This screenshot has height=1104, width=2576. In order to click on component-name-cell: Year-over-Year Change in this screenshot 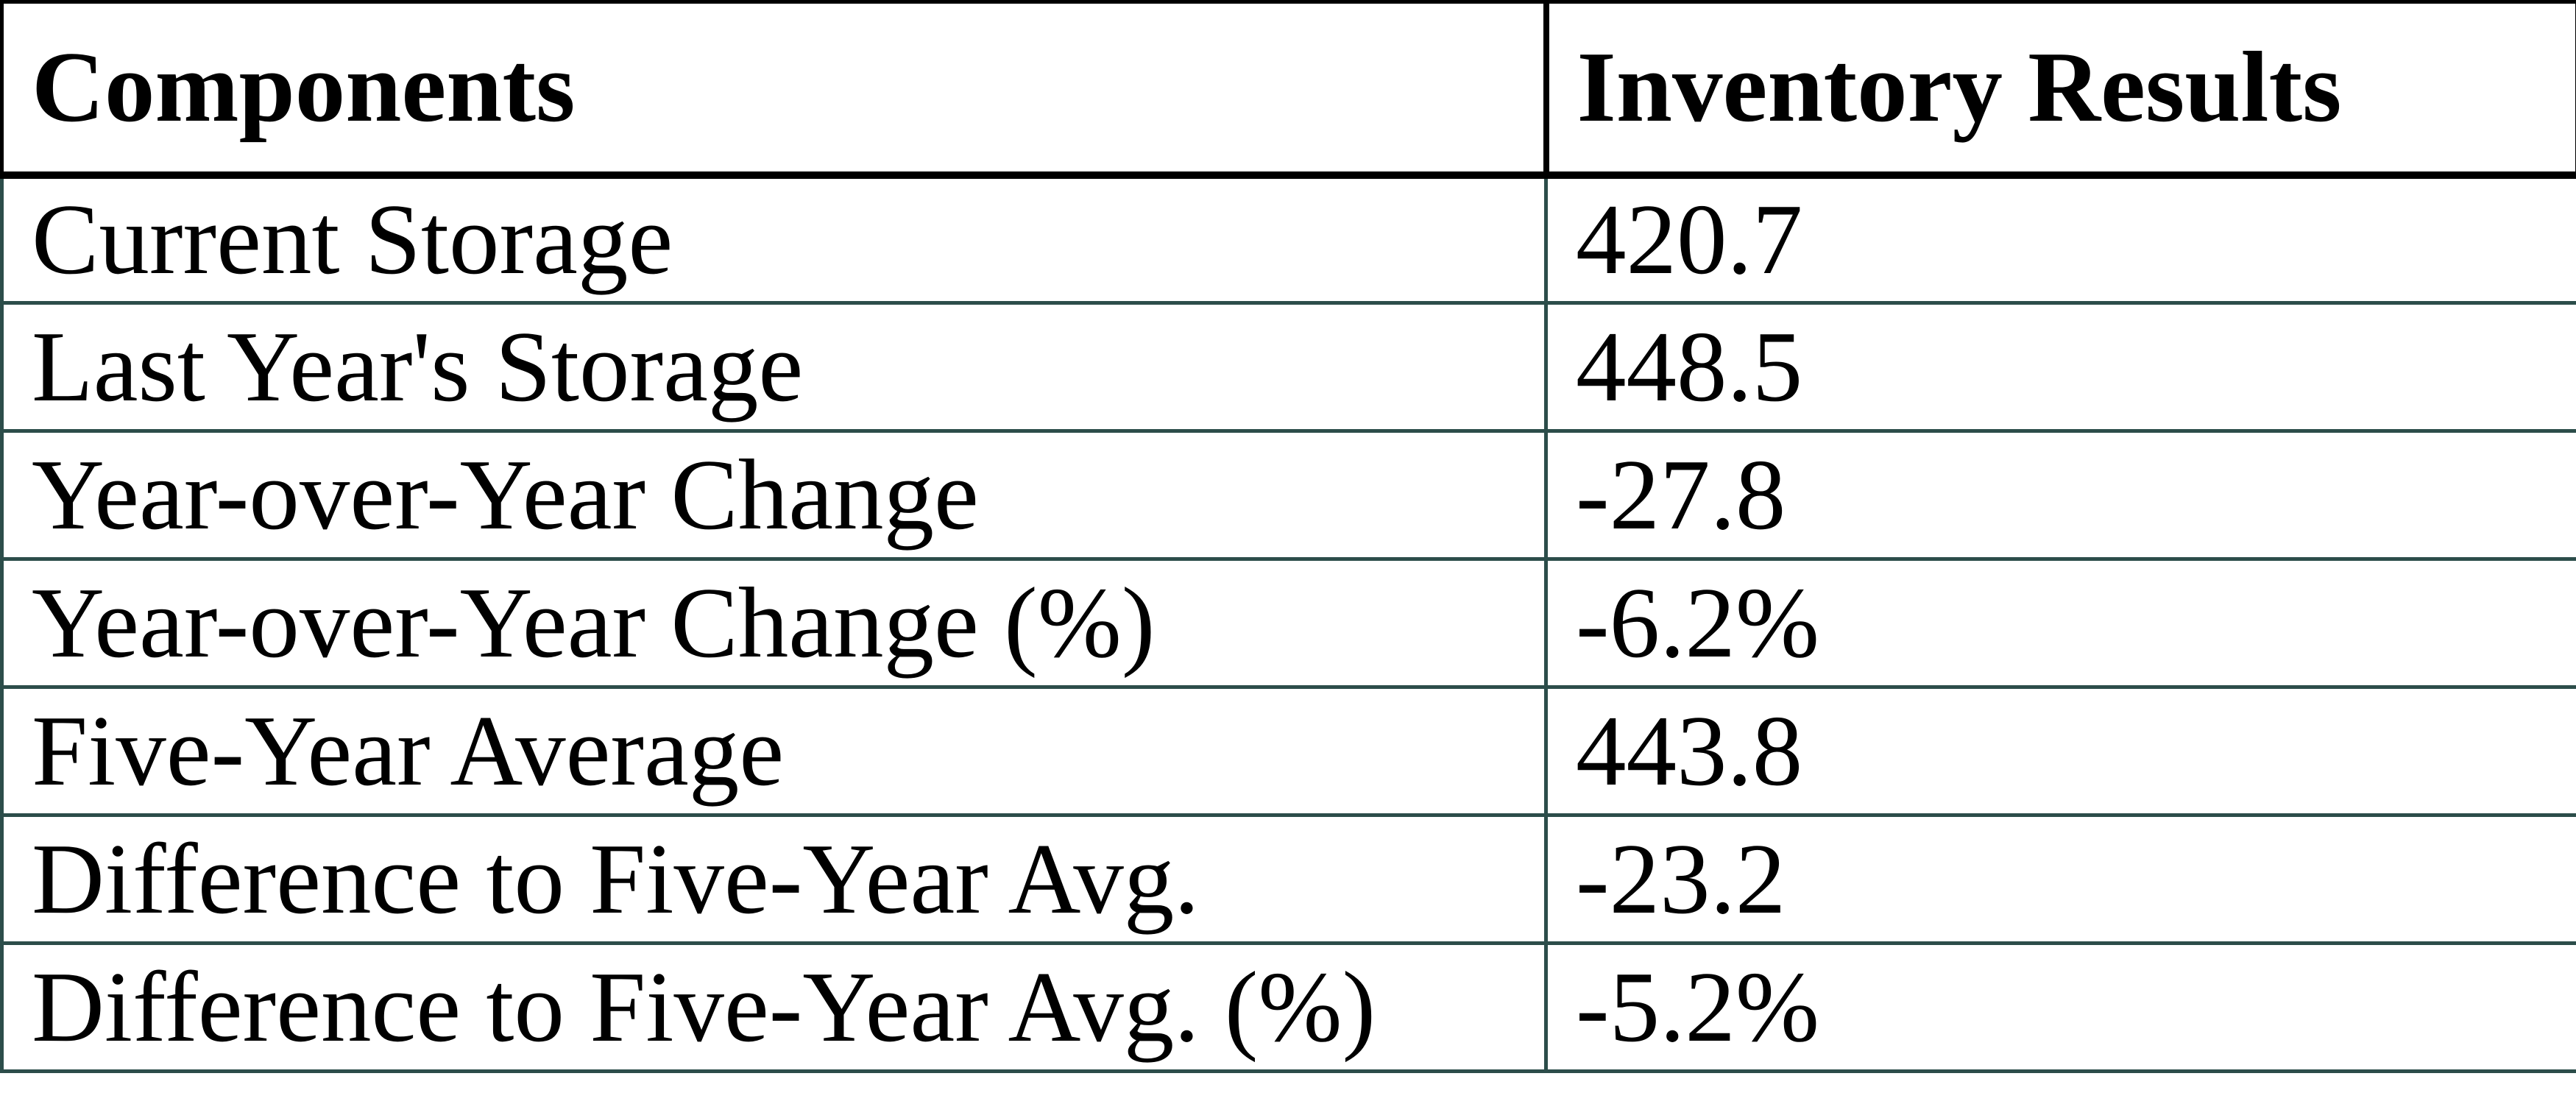, I will do `click(774, 495)`.